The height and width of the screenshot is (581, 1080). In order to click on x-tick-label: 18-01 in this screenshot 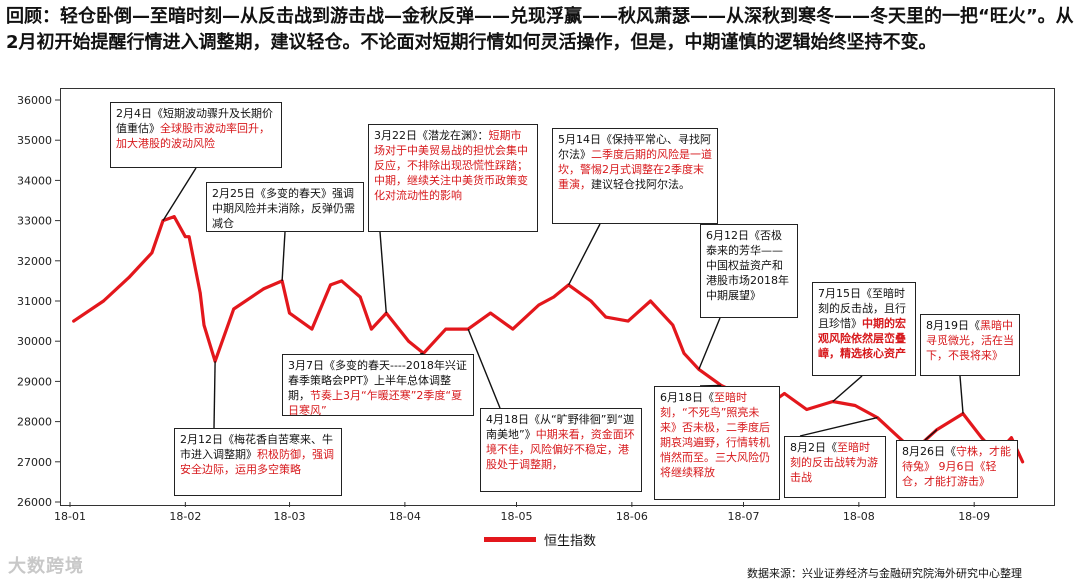, I will do `click(70, 516)`.